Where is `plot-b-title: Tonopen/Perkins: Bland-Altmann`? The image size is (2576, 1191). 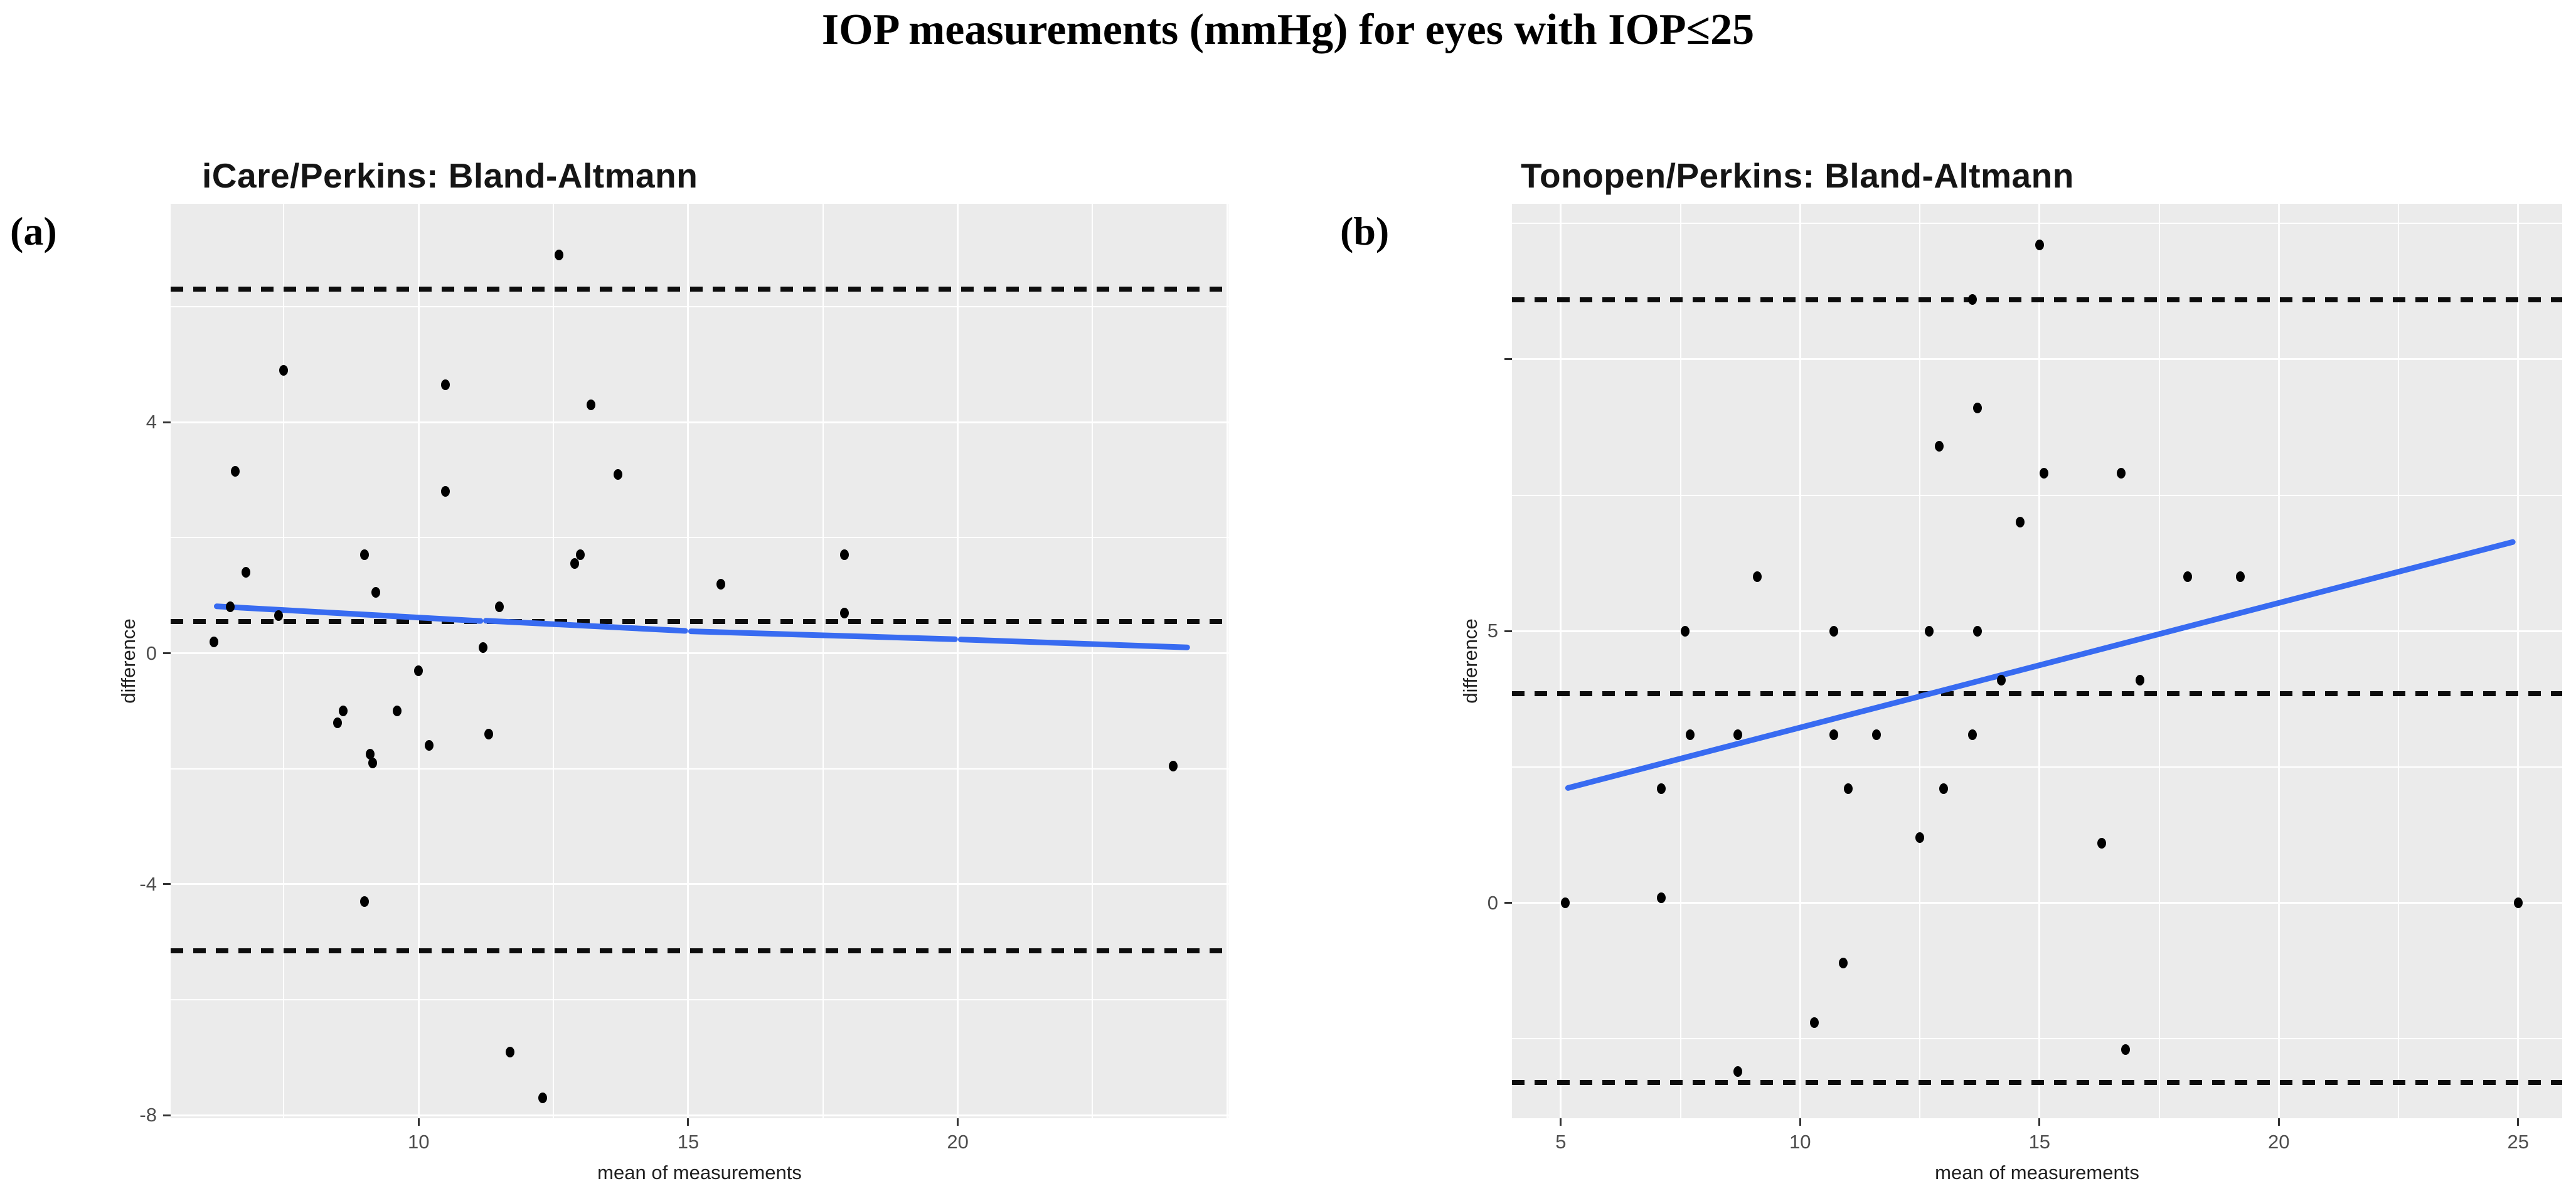 plot-b-title: Tonopen/Perkins: Bland-Altmann is located at coordinates (1798, 175).